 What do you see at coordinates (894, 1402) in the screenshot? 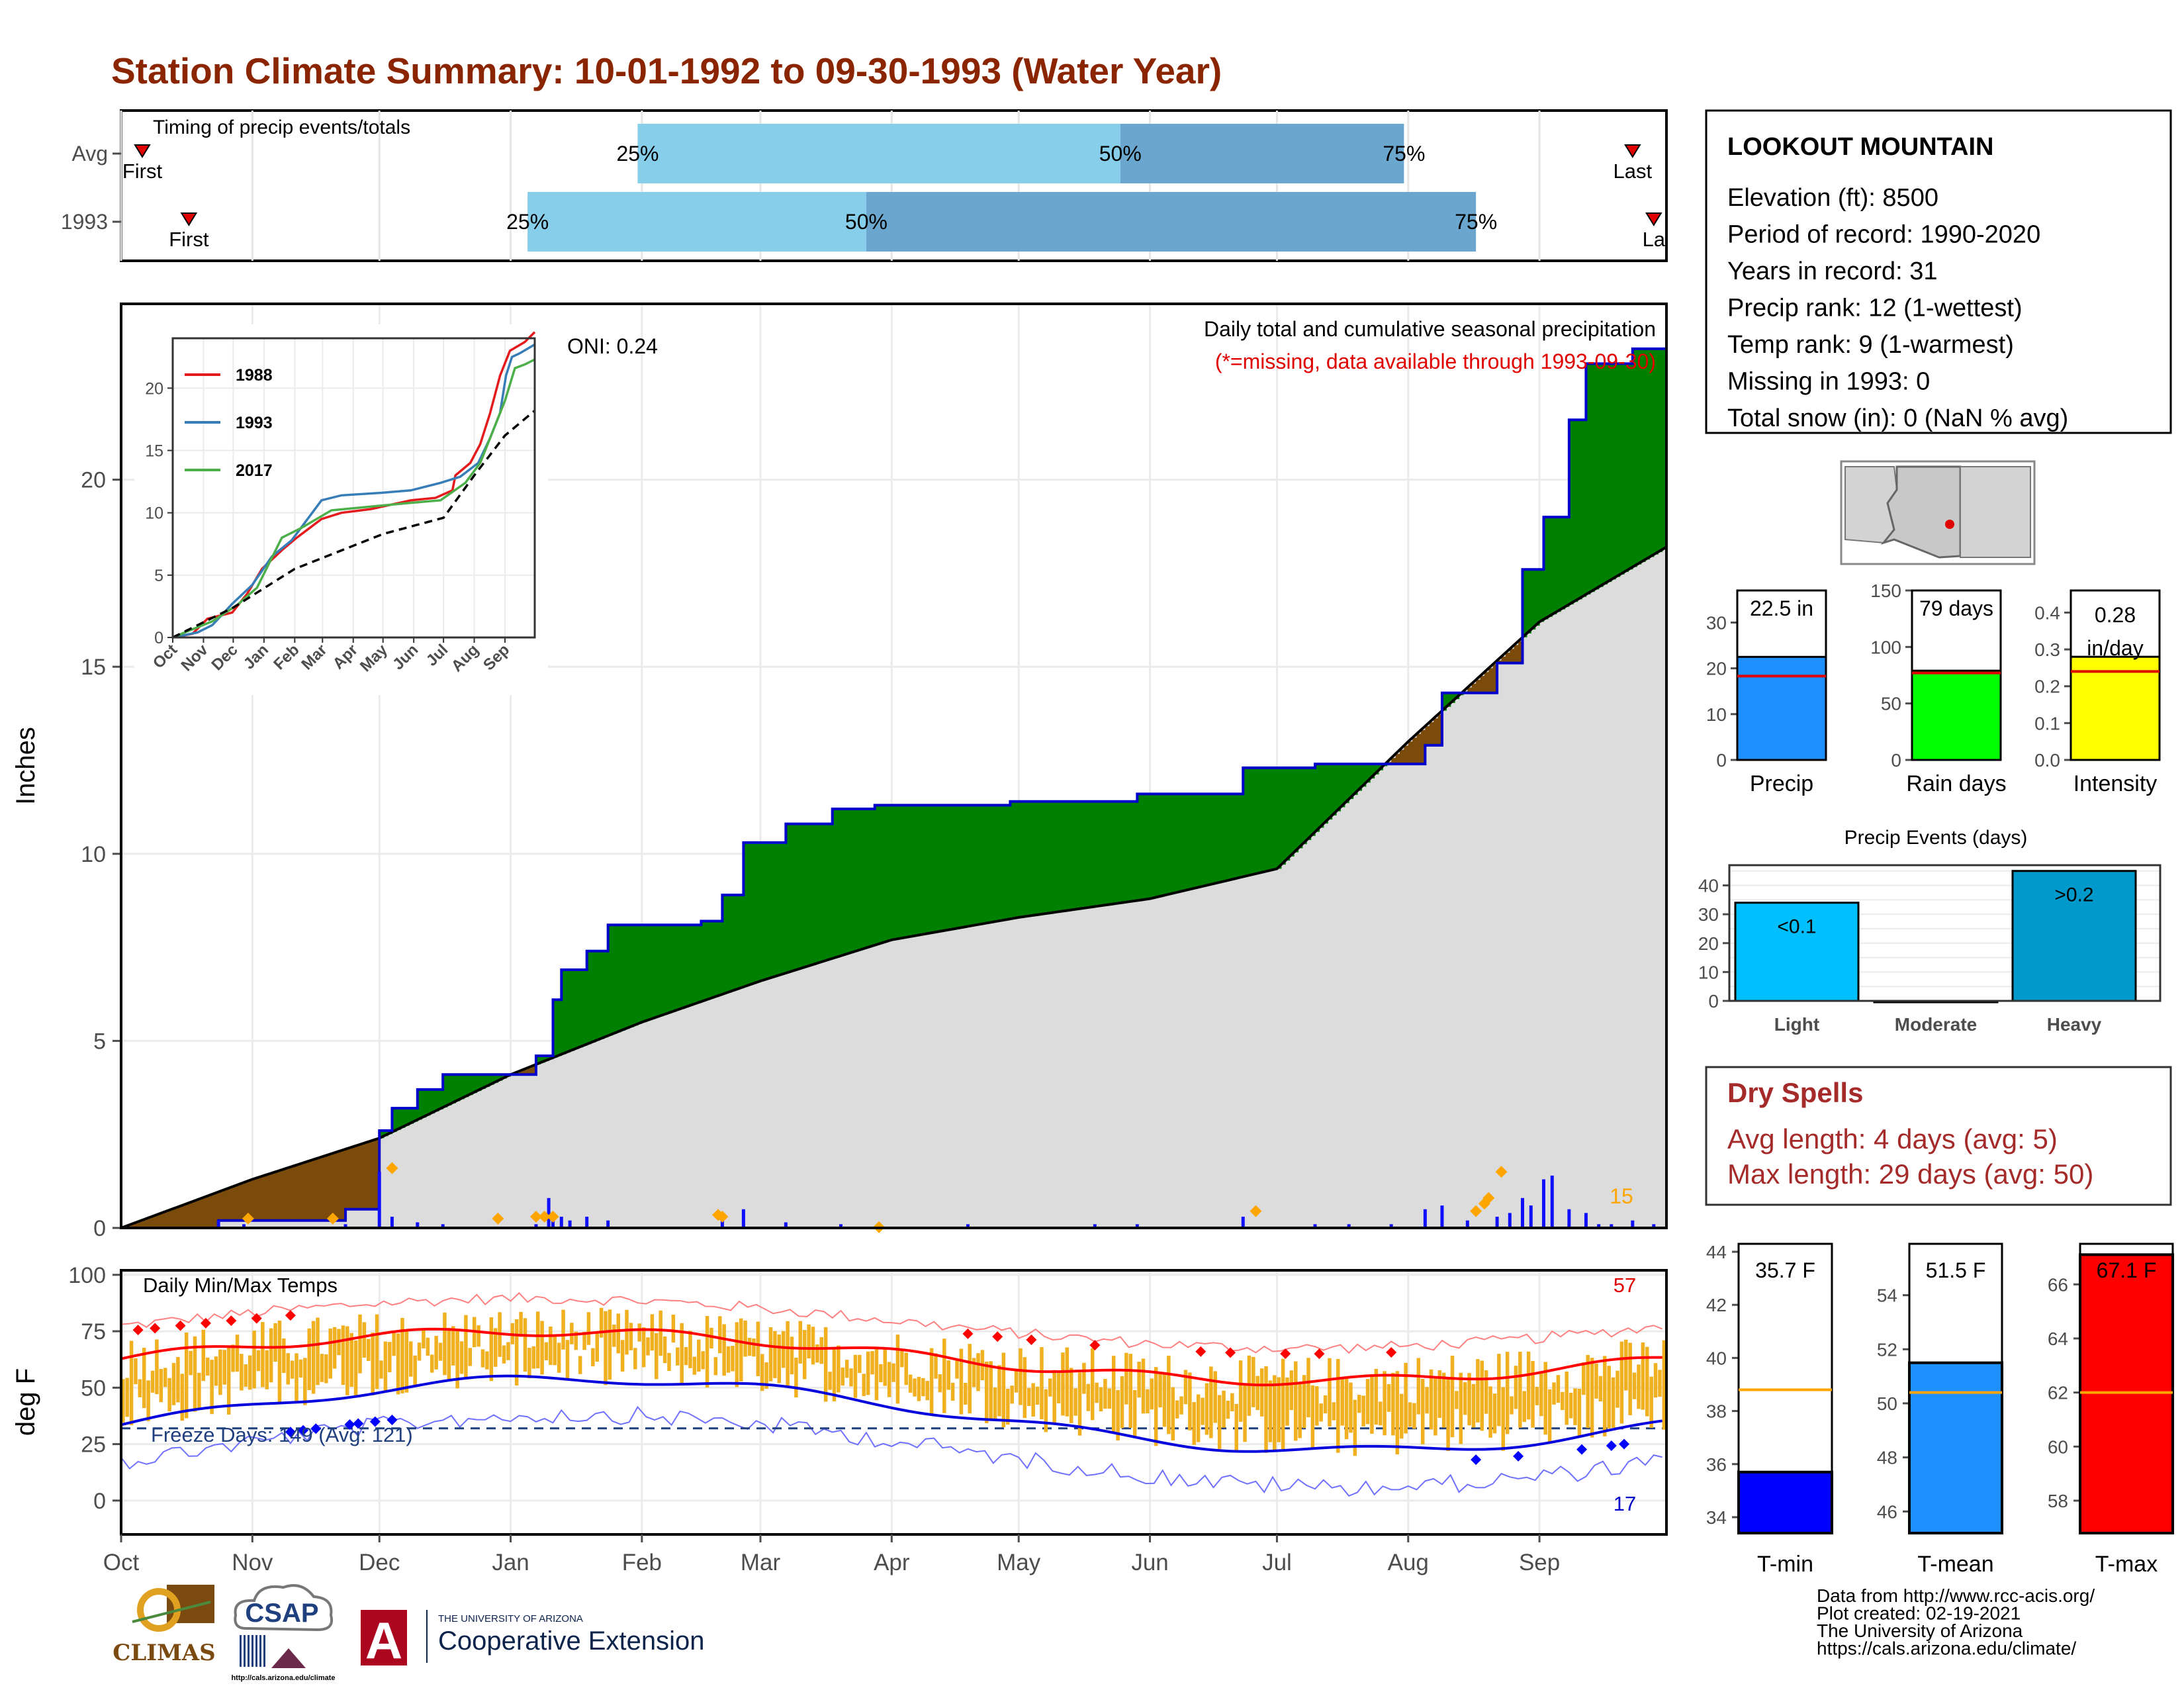
I see `temp-frame` at bounding box center [894, 1402].